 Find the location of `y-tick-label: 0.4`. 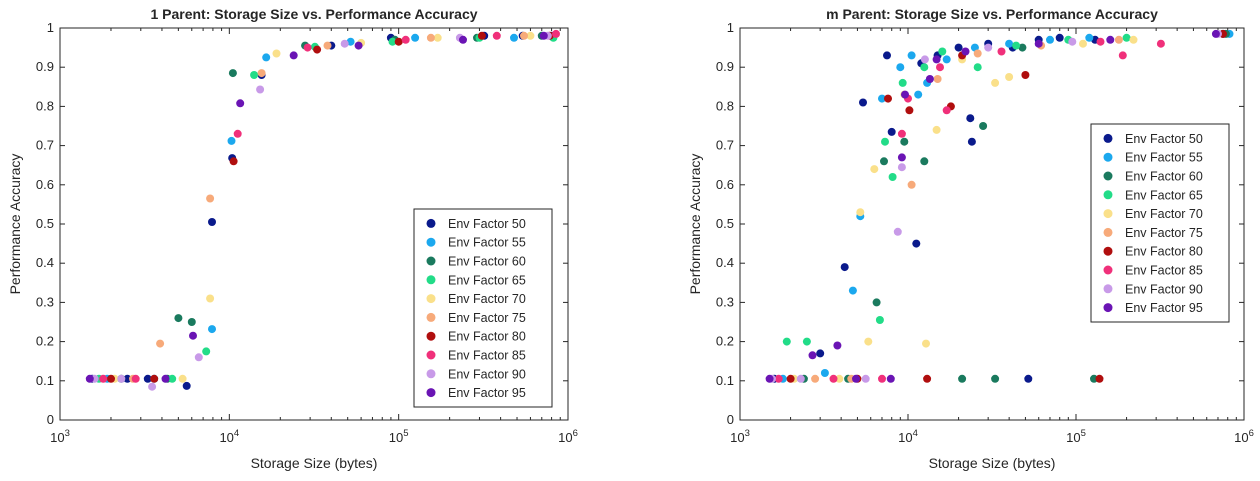

y-tick-label: 0.4 is located at coordinates (45, 262).